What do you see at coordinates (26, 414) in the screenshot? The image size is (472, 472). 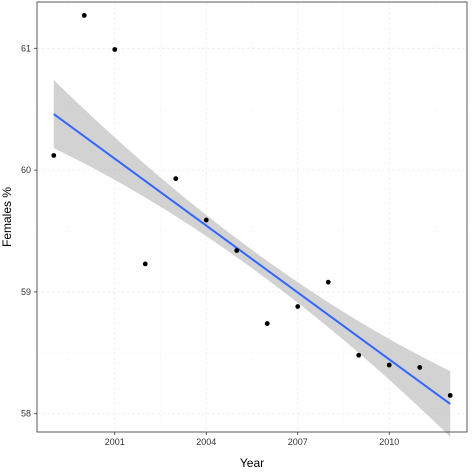 I see `y-tick-label: 58` at bounding box center [26, 414].